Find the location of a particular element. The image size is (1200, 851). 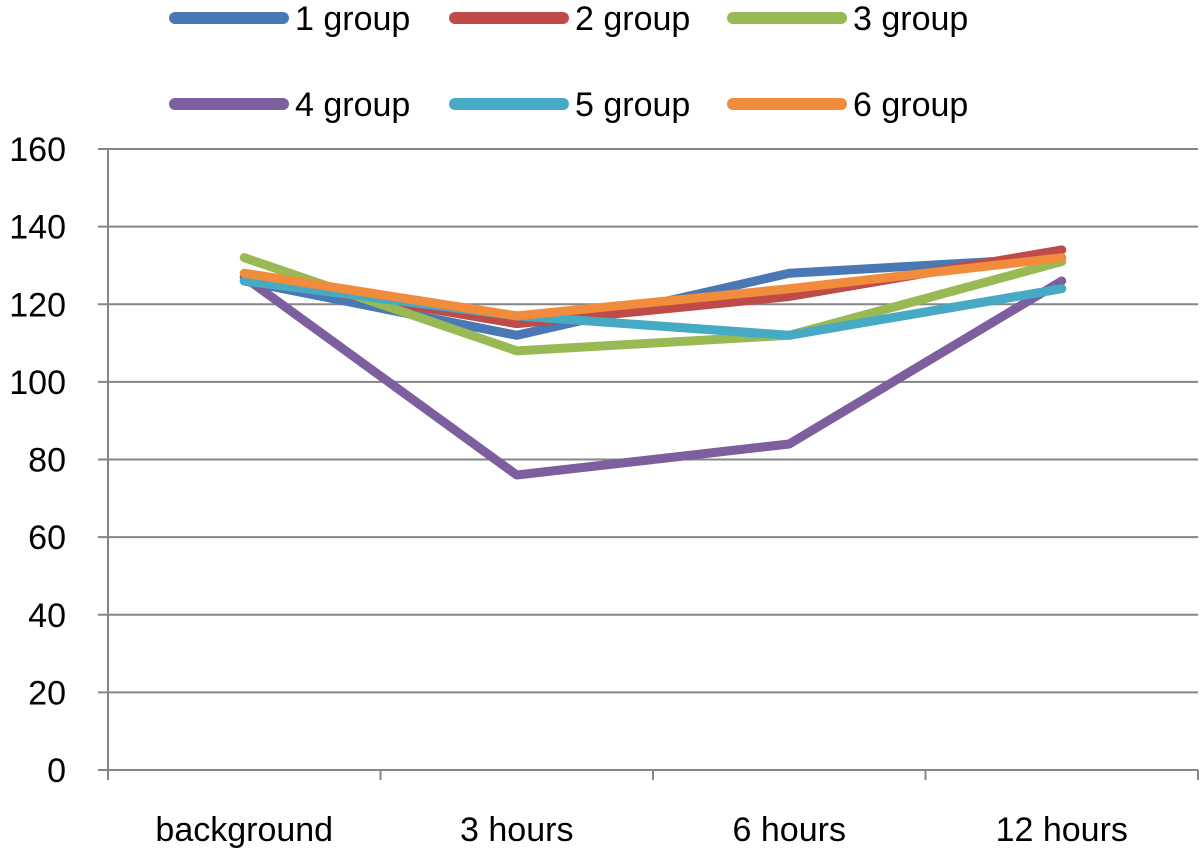

x-tick-label: 3 hours is located at coordinates (516, 830).